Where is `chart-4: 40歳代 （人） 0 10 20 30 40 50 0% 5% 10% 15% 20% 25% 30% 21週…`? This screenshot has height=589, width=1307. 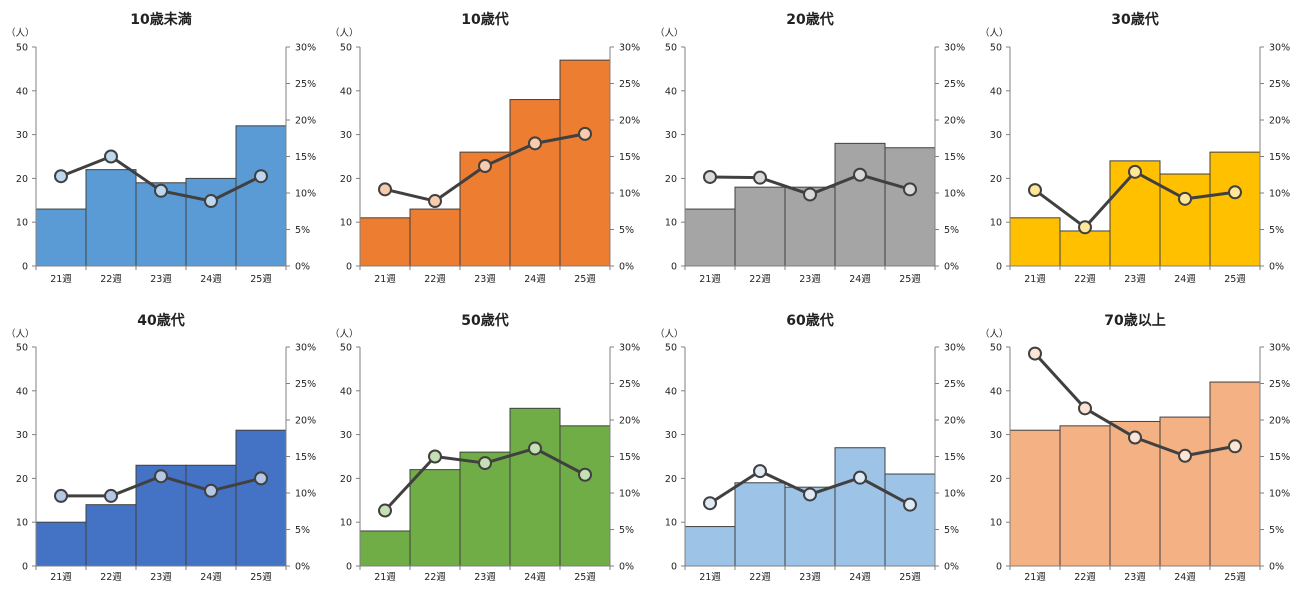
chart-4: 40歳代 （人） 0 10 20 30 40 50 0% 5% 10% 15% 20% 25% 30% 21週… is located at coordinates (161, 447).